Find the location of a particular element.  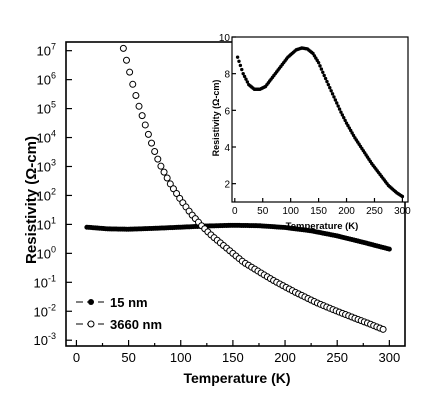

inset-y-tick-label: 4 is located at coordinates (227, 148).